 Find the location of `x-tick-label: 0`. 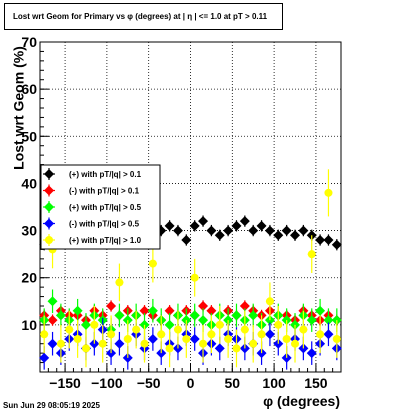

x-tick-label: 0 is located at coordinates (191, 383).